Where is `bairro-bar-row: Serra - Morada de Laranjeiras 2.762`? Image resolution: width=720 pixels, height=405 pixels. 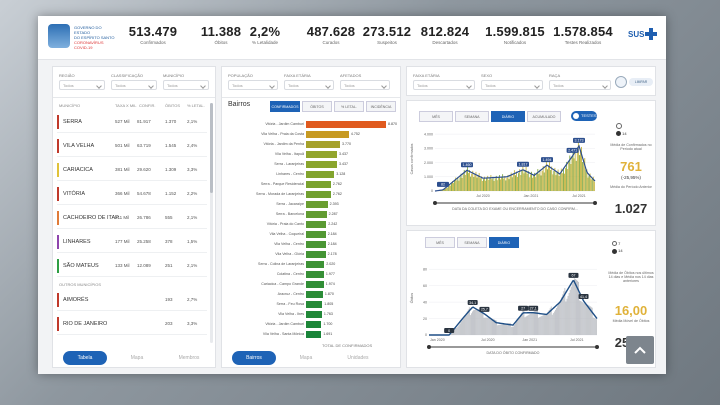
bairro-bar-row: Serra - Morada de Laranjeiras 2.762 is located at coordinates (307, 195).